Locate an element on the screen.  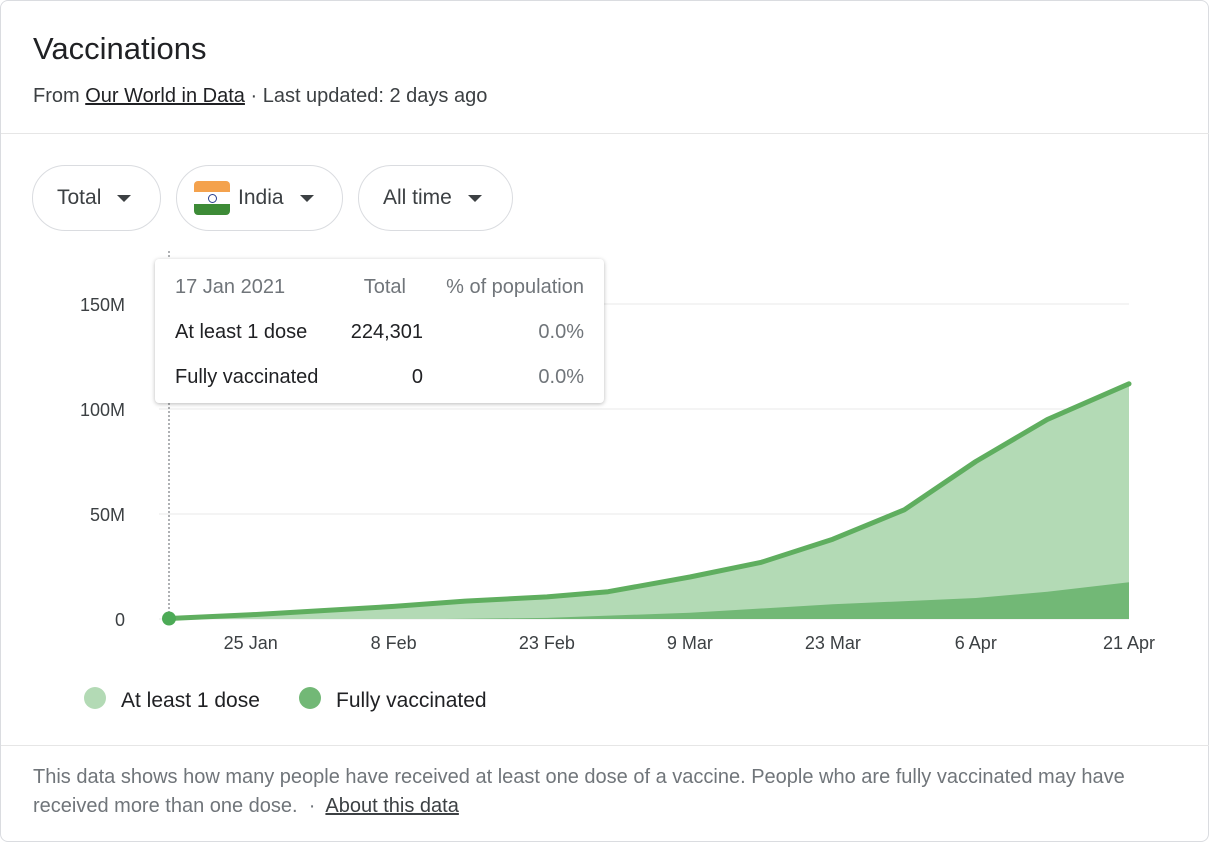
header-divider is located at coordinates (605, 133).